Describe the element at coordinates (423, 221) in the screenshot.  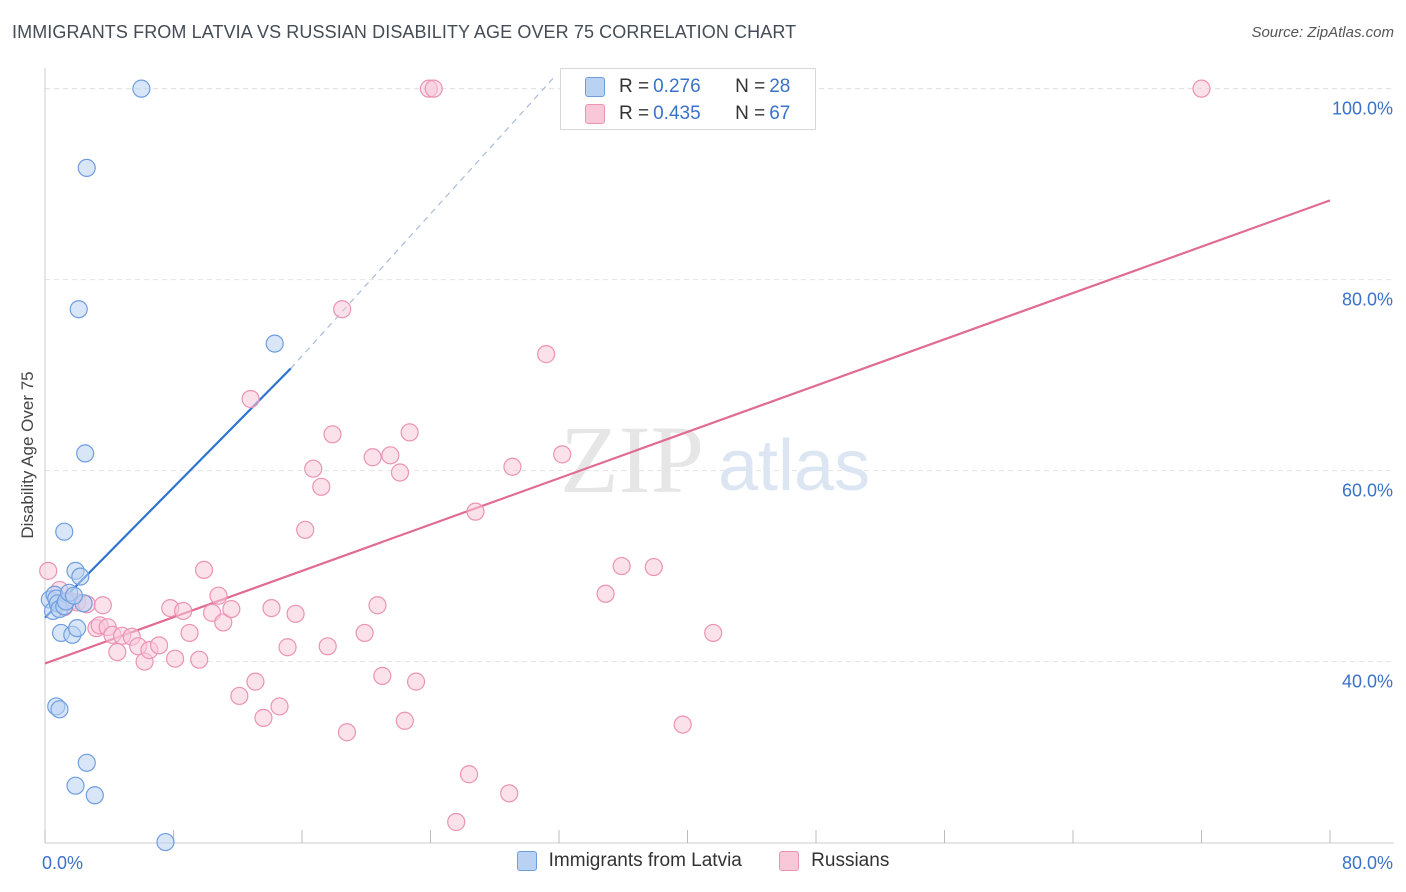
I see `latvia-trend-extension` at that location.